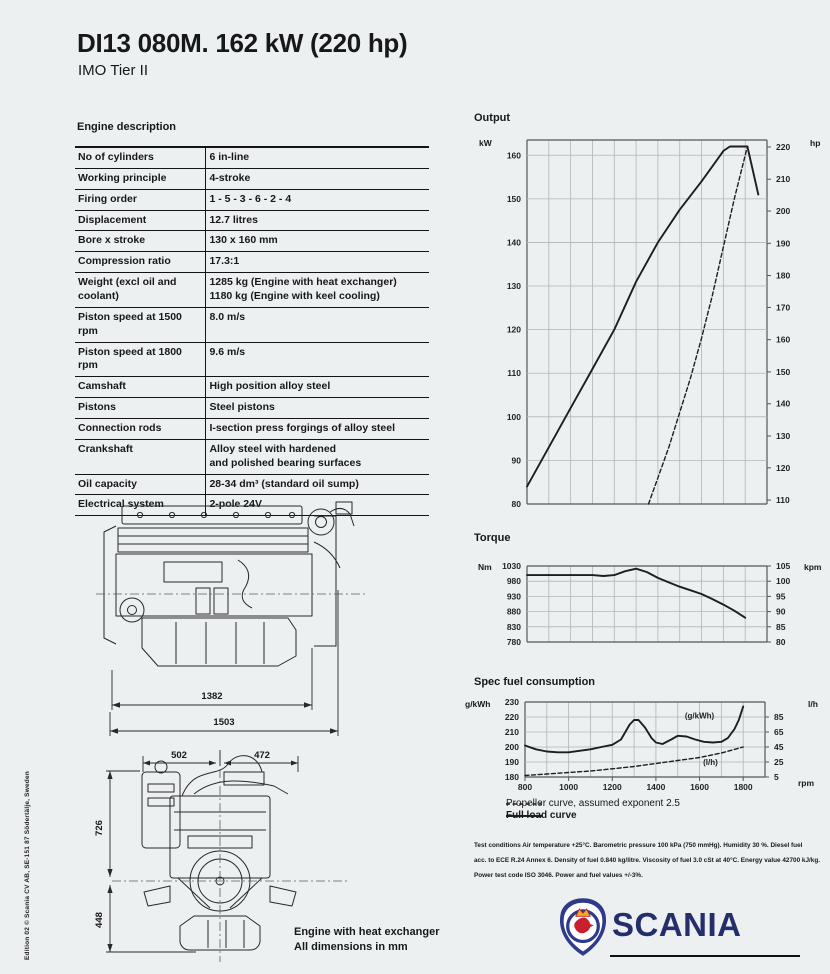 The width and height of the screenshot is (830, 974). Describe the element at coordinates (231, 857) in the screenshot. I see `engine-front-sketch` at that location.